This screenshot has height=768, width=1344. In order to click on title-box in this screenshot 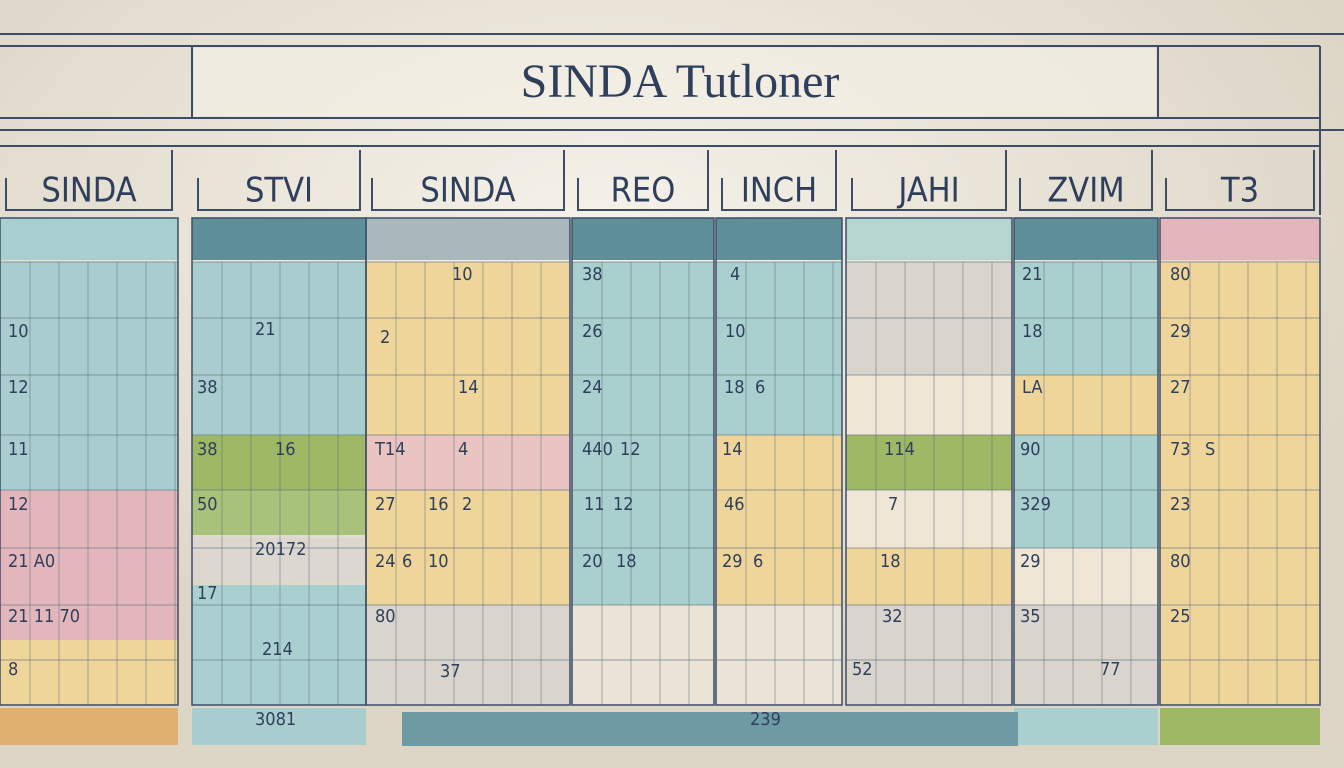, I will do `click(675, 82)`.